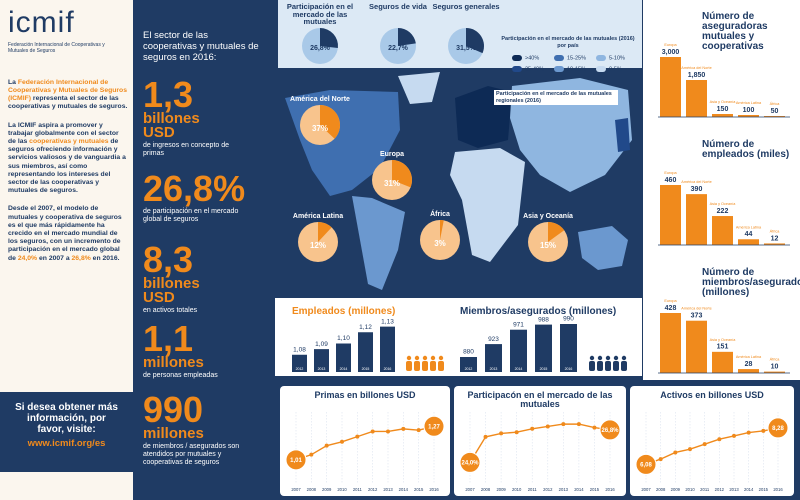  I want to click on stat-value: 1,1, so click(168, 338).